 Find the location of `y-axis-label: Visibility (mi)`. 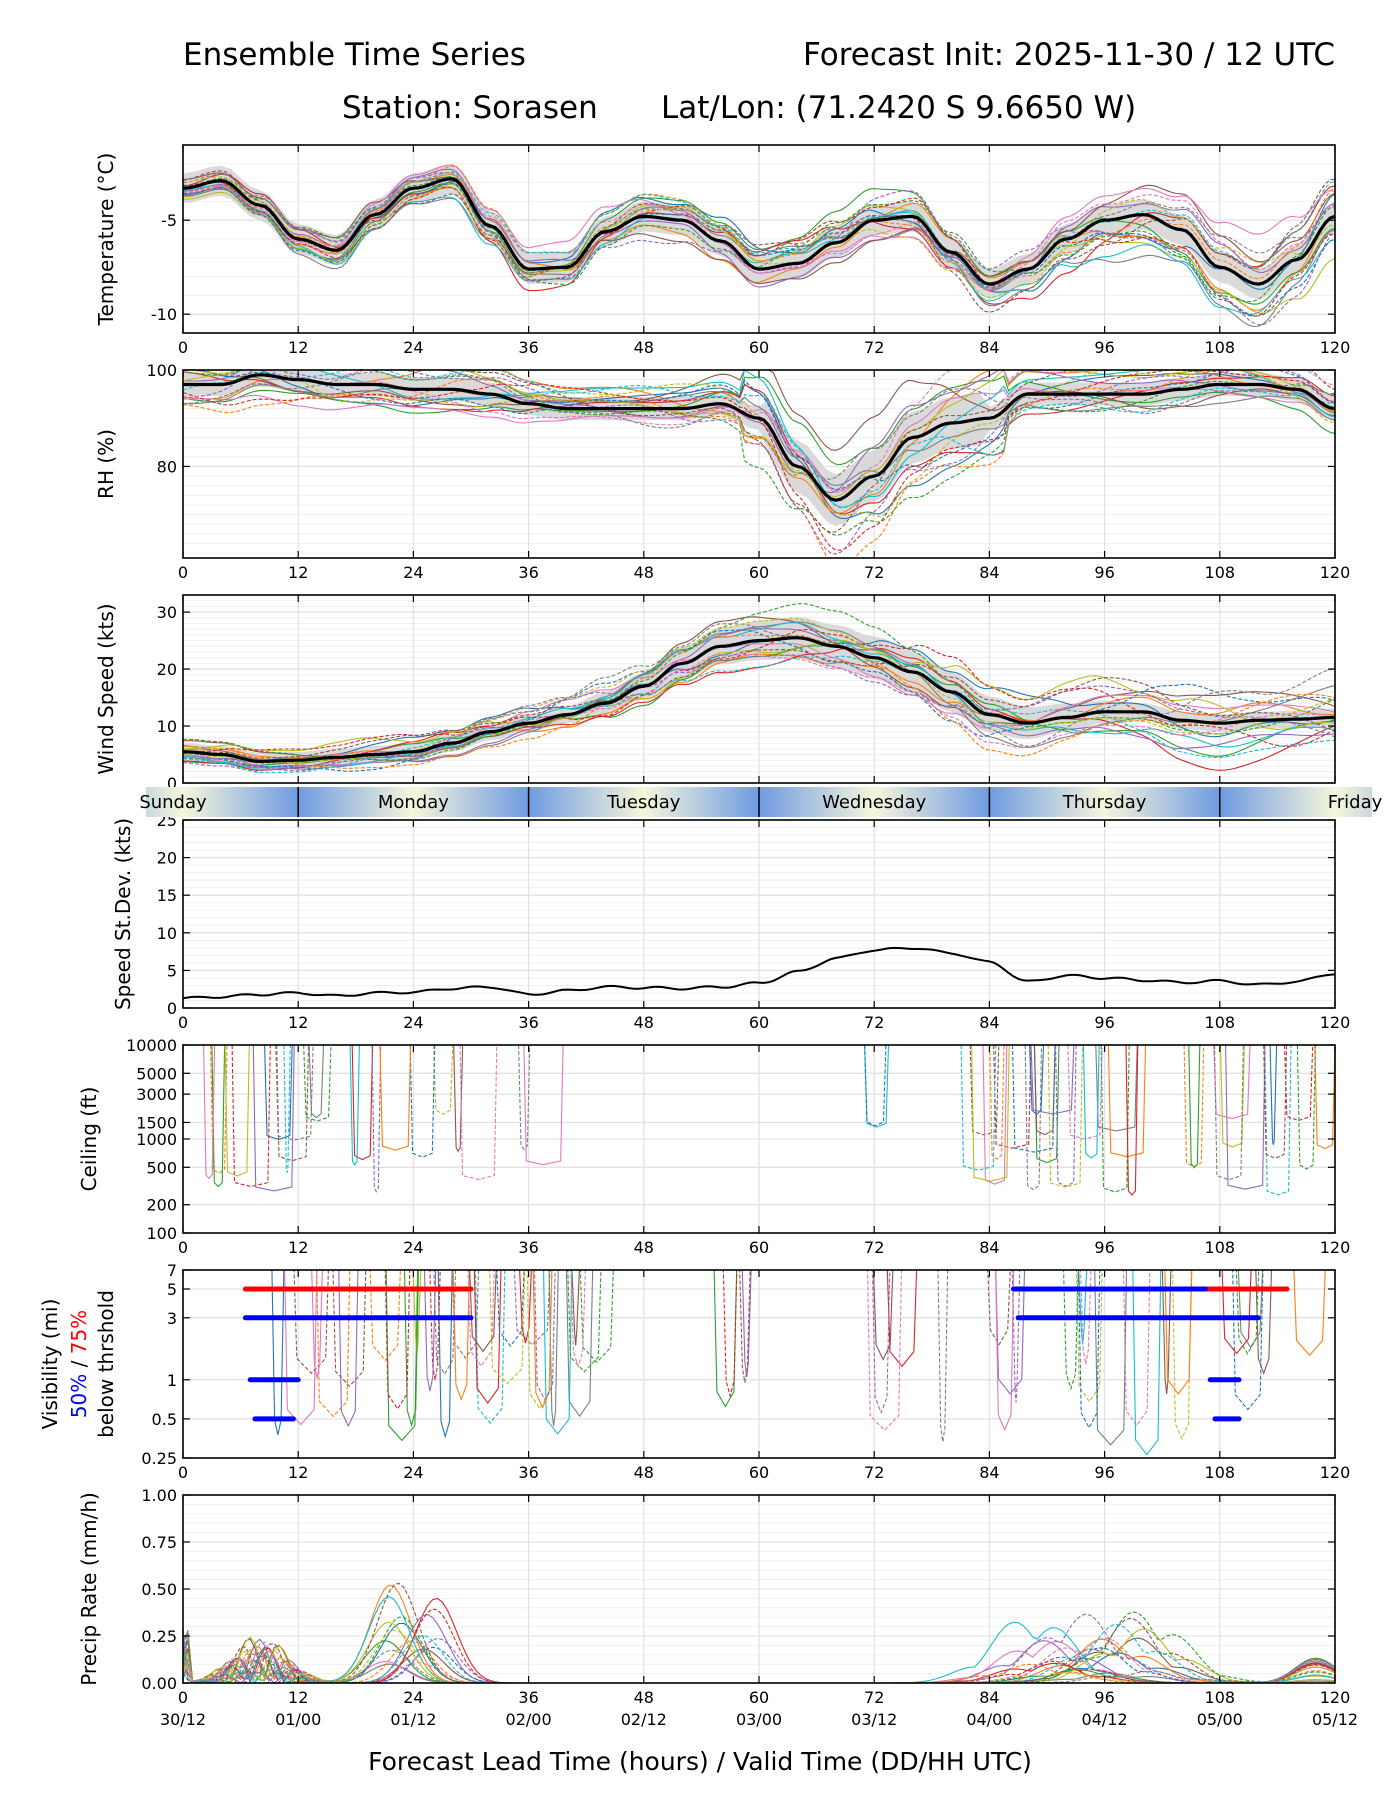

y-axis-label: Visibility (mi) is located at coordinates (50, 1364).